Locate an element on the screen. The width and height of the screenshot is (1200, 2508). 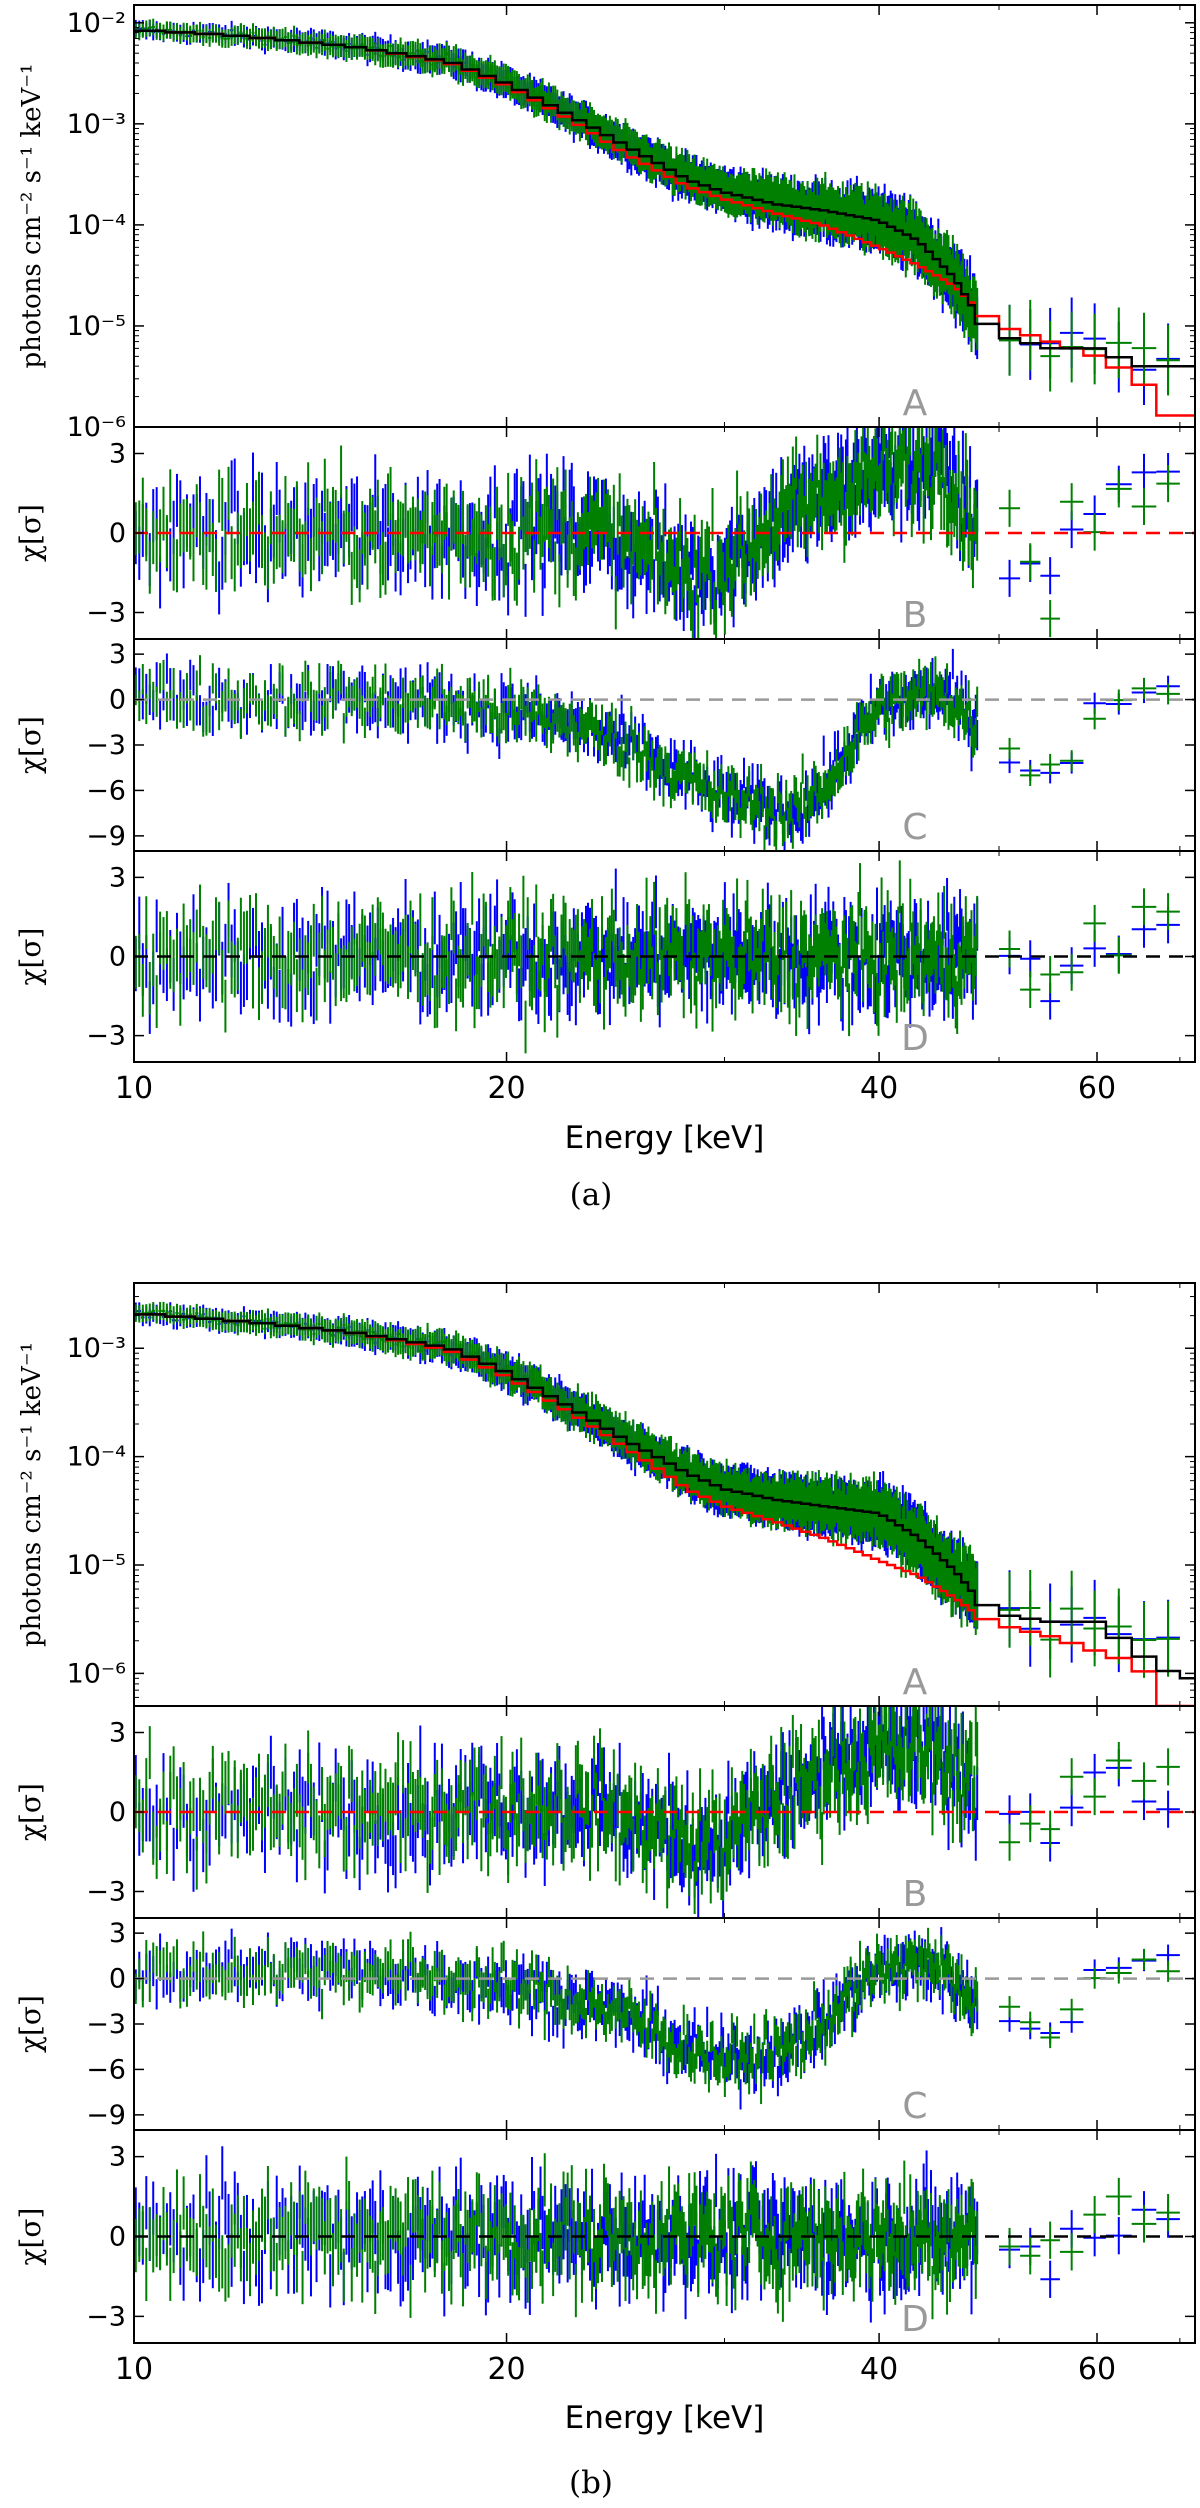
panel-B: 3 0 −3 Bχ[σ] is located at coordinates (605, 533).